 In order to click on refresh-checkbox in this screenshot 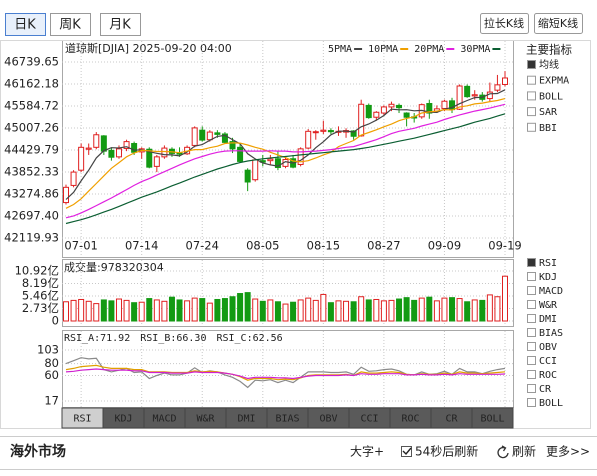, I will do `click(406, 451)`.